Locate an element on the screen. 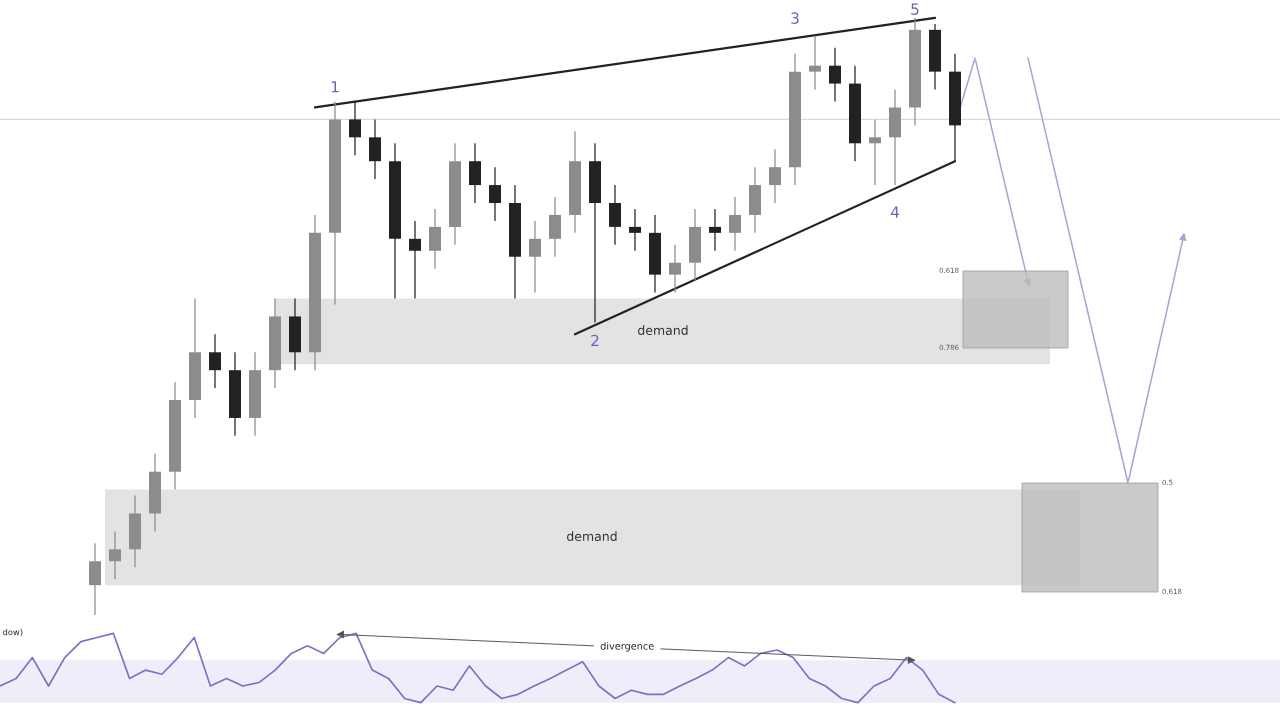  annotation: 2 is located at coordinates (595, 340).